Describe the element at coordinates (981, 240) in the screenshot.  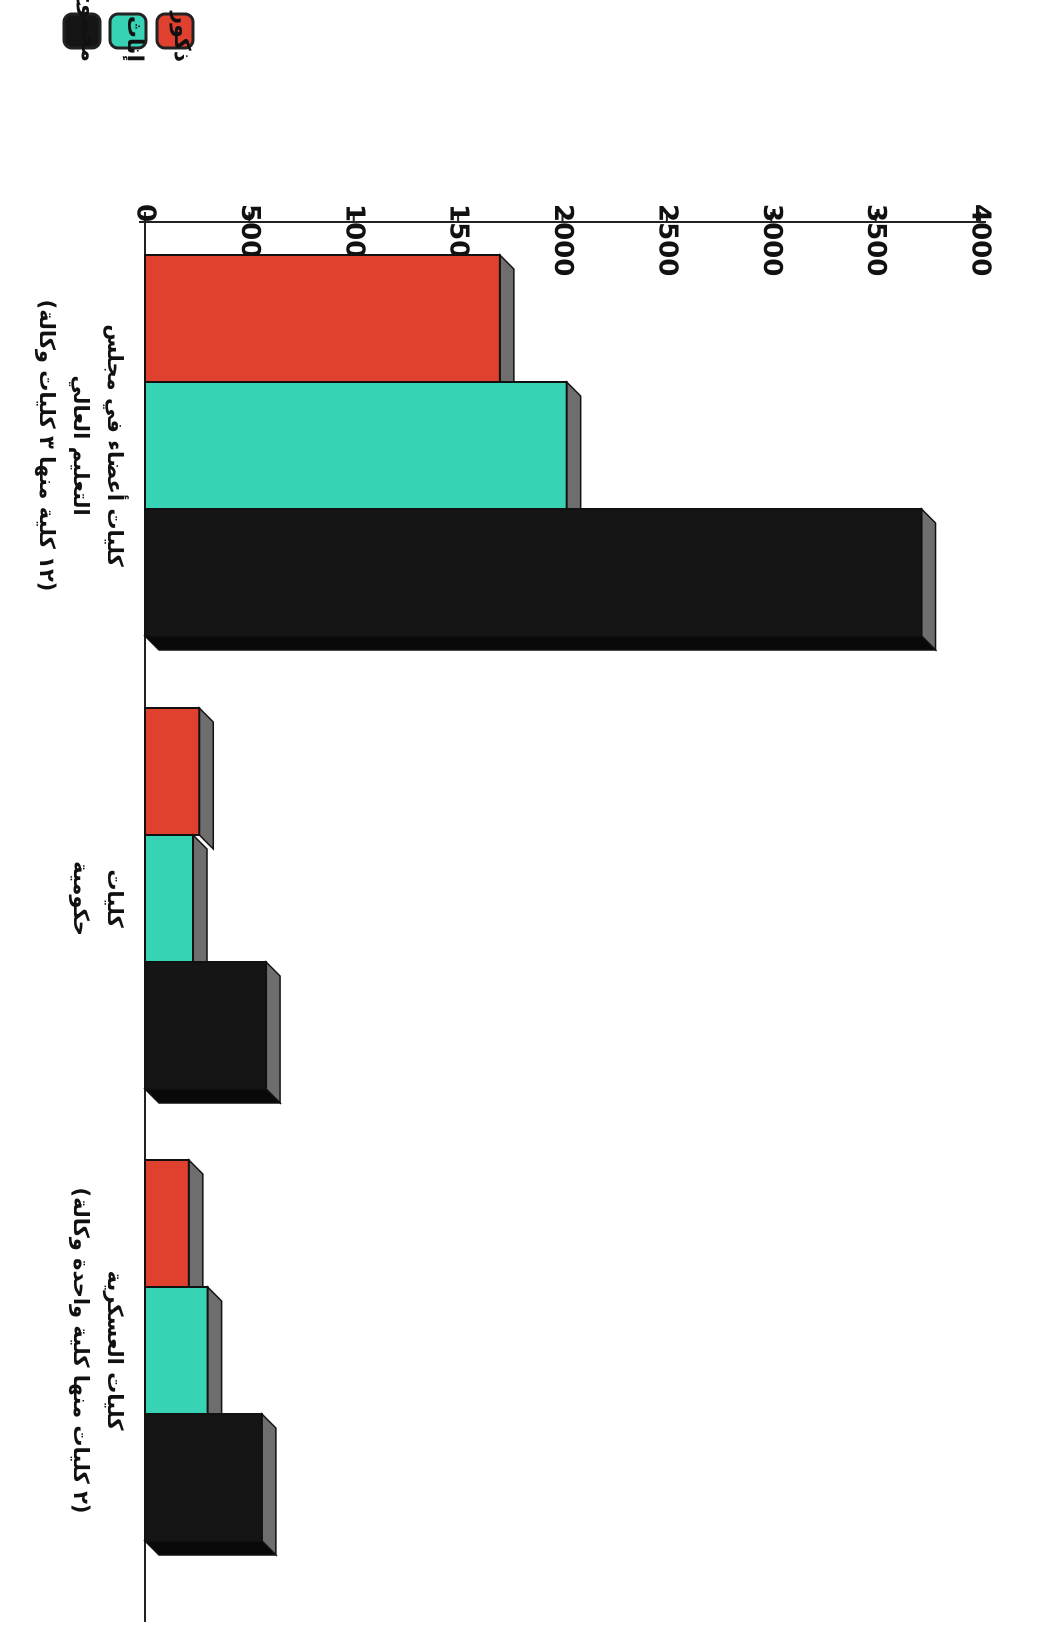
I see `tick-label: 4000` at that location.